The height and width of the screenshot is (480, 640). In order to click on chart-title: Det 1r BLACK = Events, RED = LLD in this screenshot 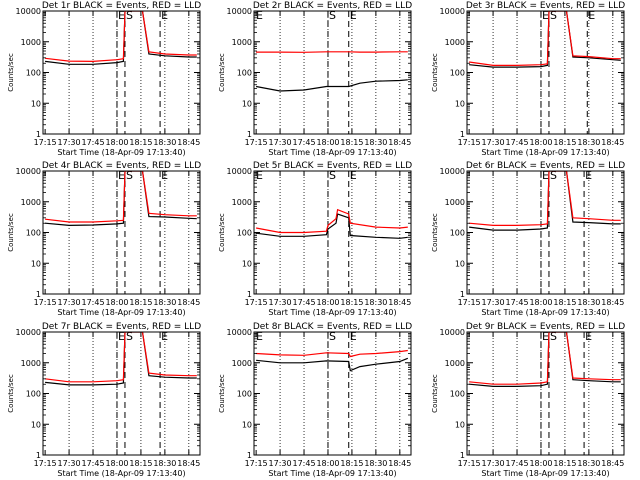, I will do `click(121, 6)`.